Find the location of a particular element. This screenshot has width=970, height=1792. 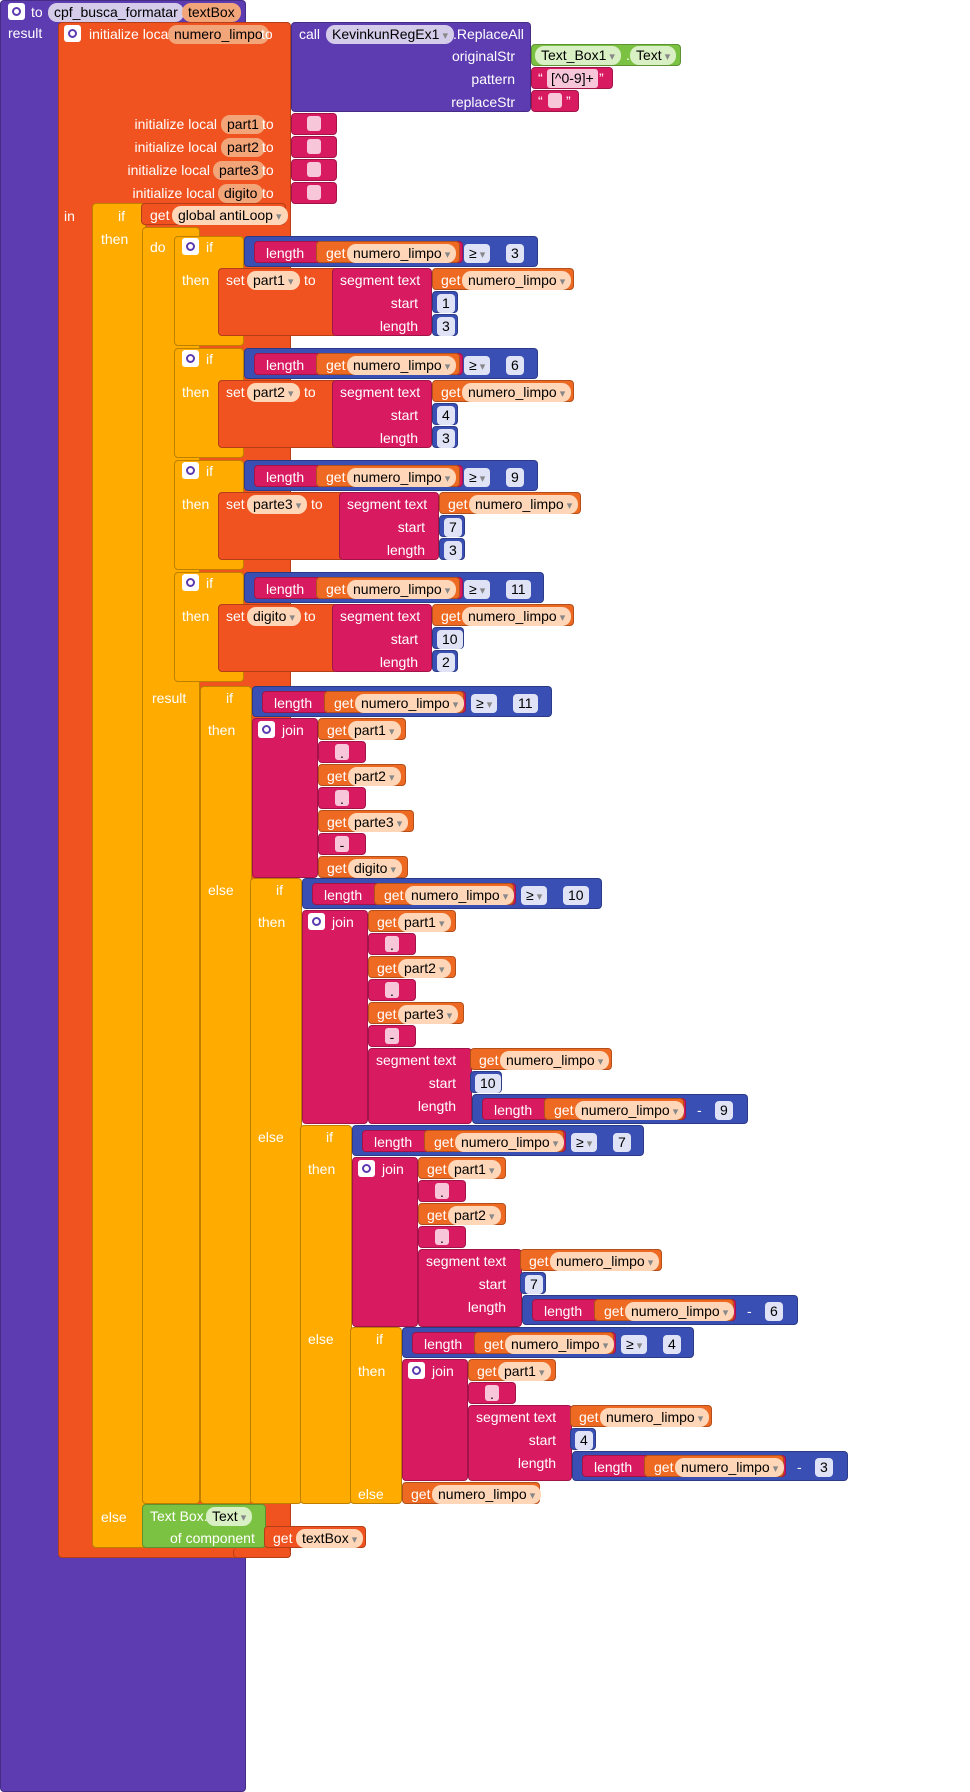

var-dropdown: digito is located at coordinates (375, 868).